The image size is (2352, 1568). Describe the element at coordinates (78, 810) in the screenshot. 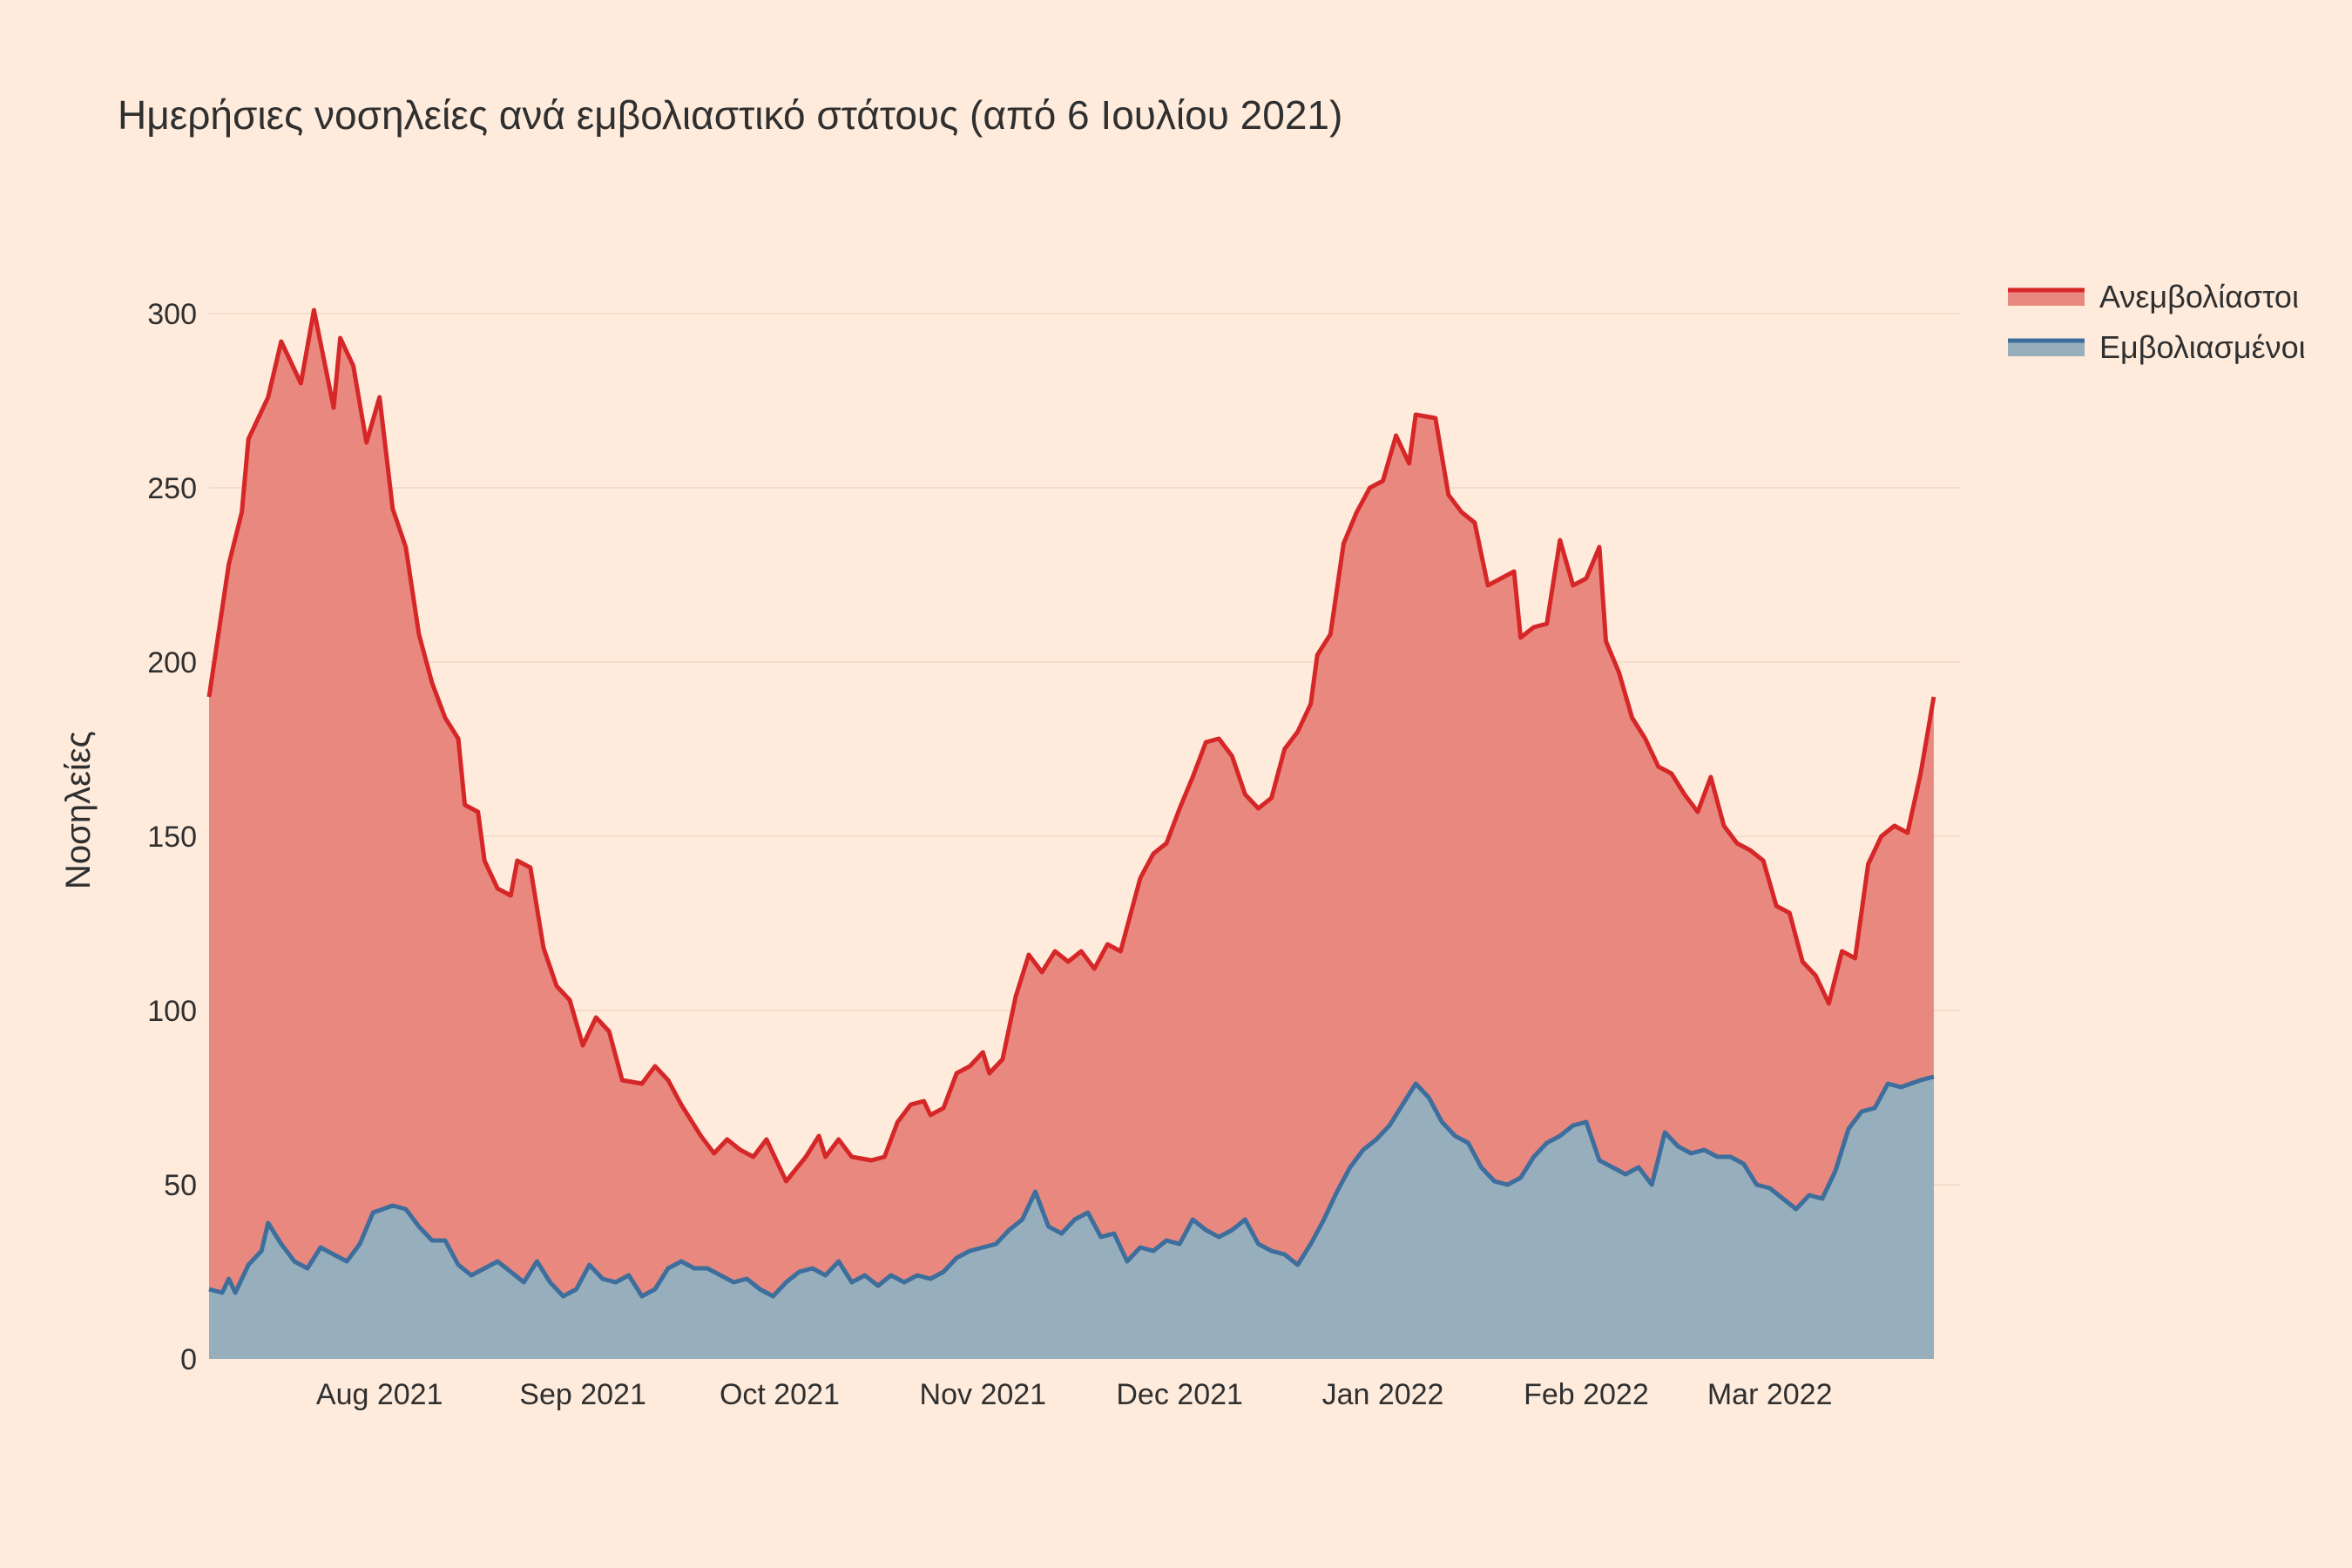

I see `y-axis-title: Νοσηλείες` at that location.